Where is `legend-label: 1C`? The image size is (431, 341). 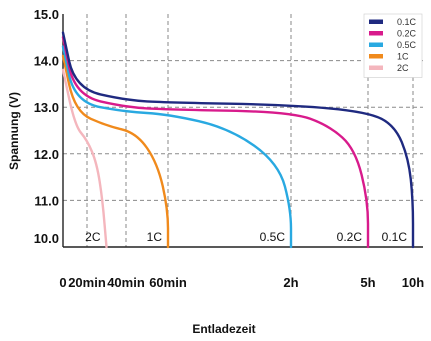
legend-label: 1C is located at coordinates (403, 57).